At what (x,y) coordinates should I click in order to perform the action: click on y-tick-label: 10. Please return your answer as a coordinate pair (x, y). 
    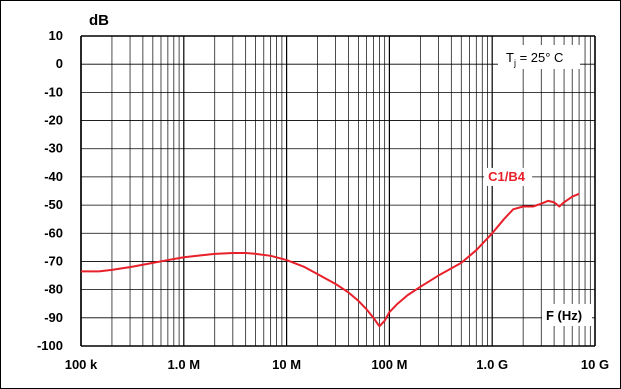
    Looking at the image, I should click on (56, 35).